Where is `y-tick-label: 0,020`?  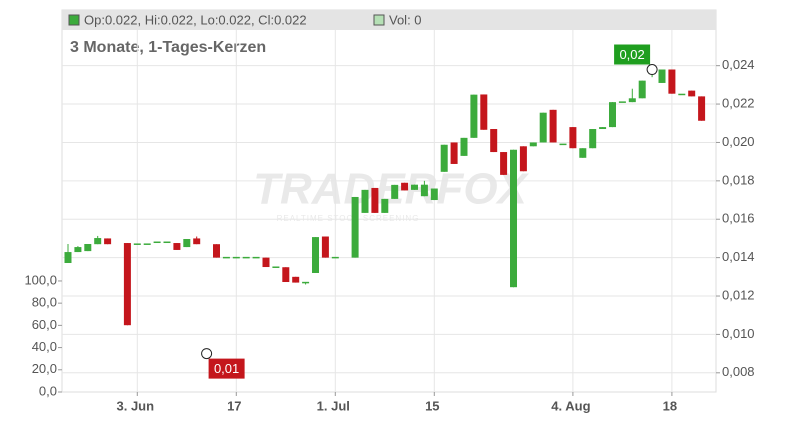
y-tick-label: 0,020 is located at coordinates (738, 141).